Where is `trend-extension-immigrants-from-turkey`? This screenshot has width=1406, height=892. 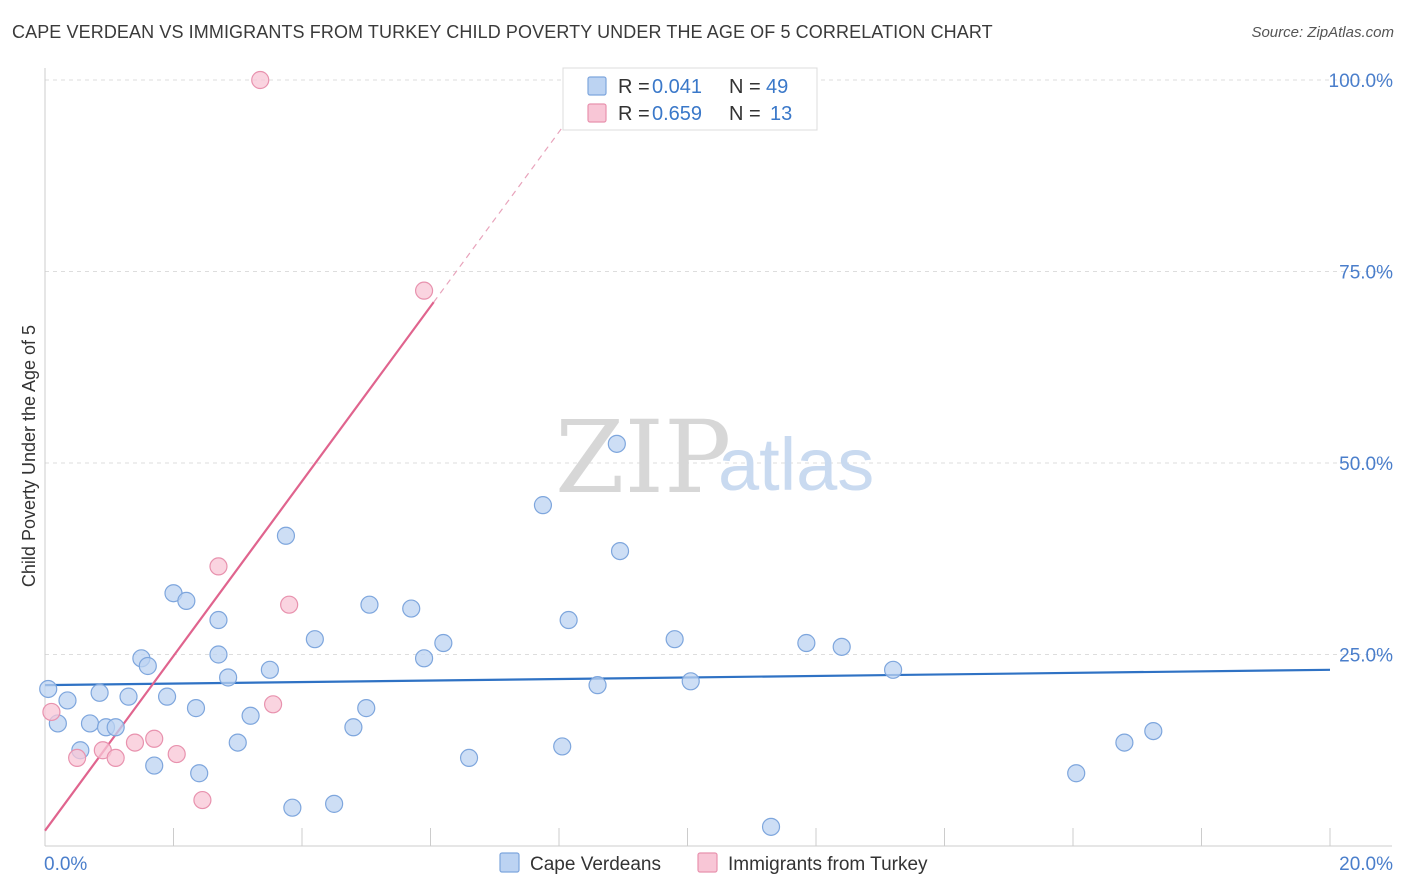
trend-extension-immigrants-from-turkey is located at coordinates (503, 208).